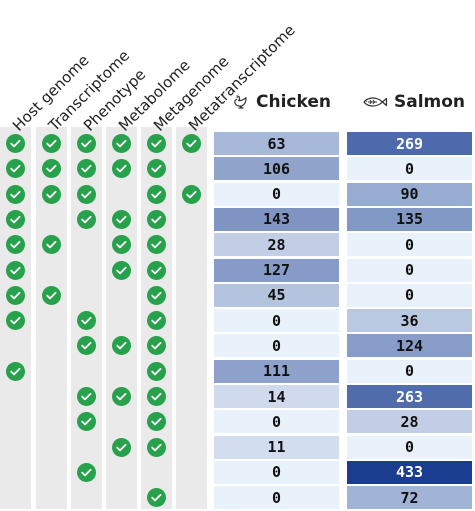 The image size is (475, 511). I want to click on heatmap-cell-chicken: 143, so click(276, 219).